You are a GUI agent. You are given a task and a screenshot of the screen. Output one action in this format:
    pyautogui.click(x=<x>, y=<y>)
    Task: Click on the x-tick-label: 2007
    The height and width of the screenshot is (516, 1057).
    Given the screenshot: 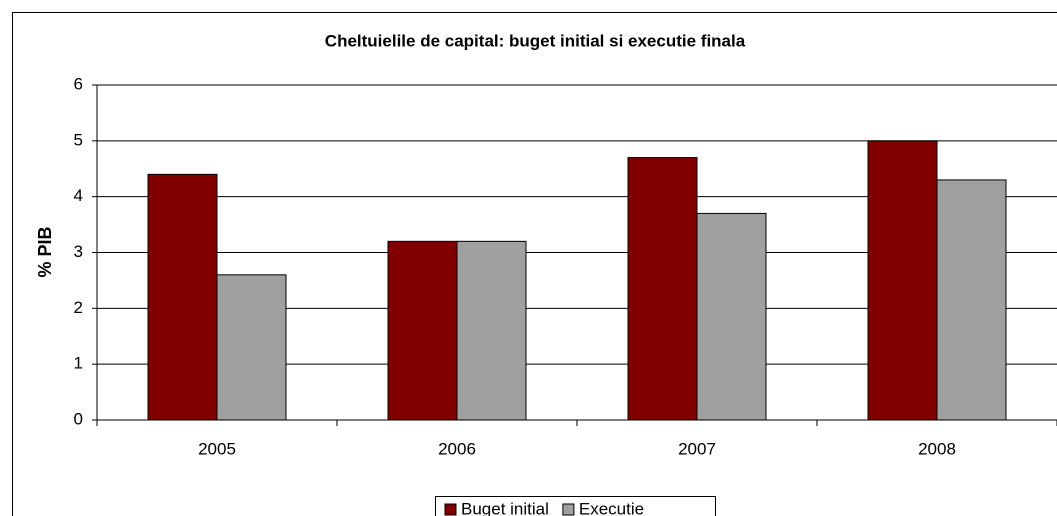 What is the action you would take?
    pyautogui.click(x=697, y=448)
    